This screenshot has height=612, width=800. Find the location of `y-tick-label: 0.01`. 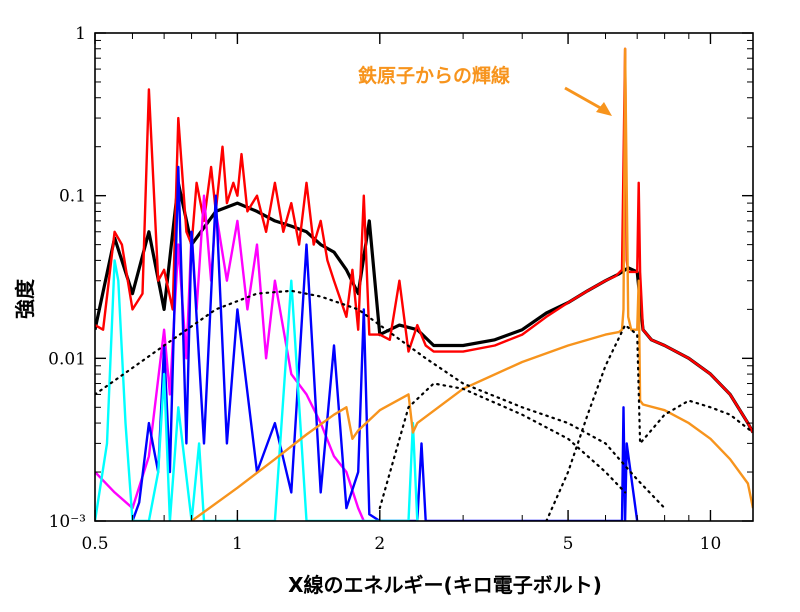

y-tick-label: 0.01 is located at coordinates (67, 359).